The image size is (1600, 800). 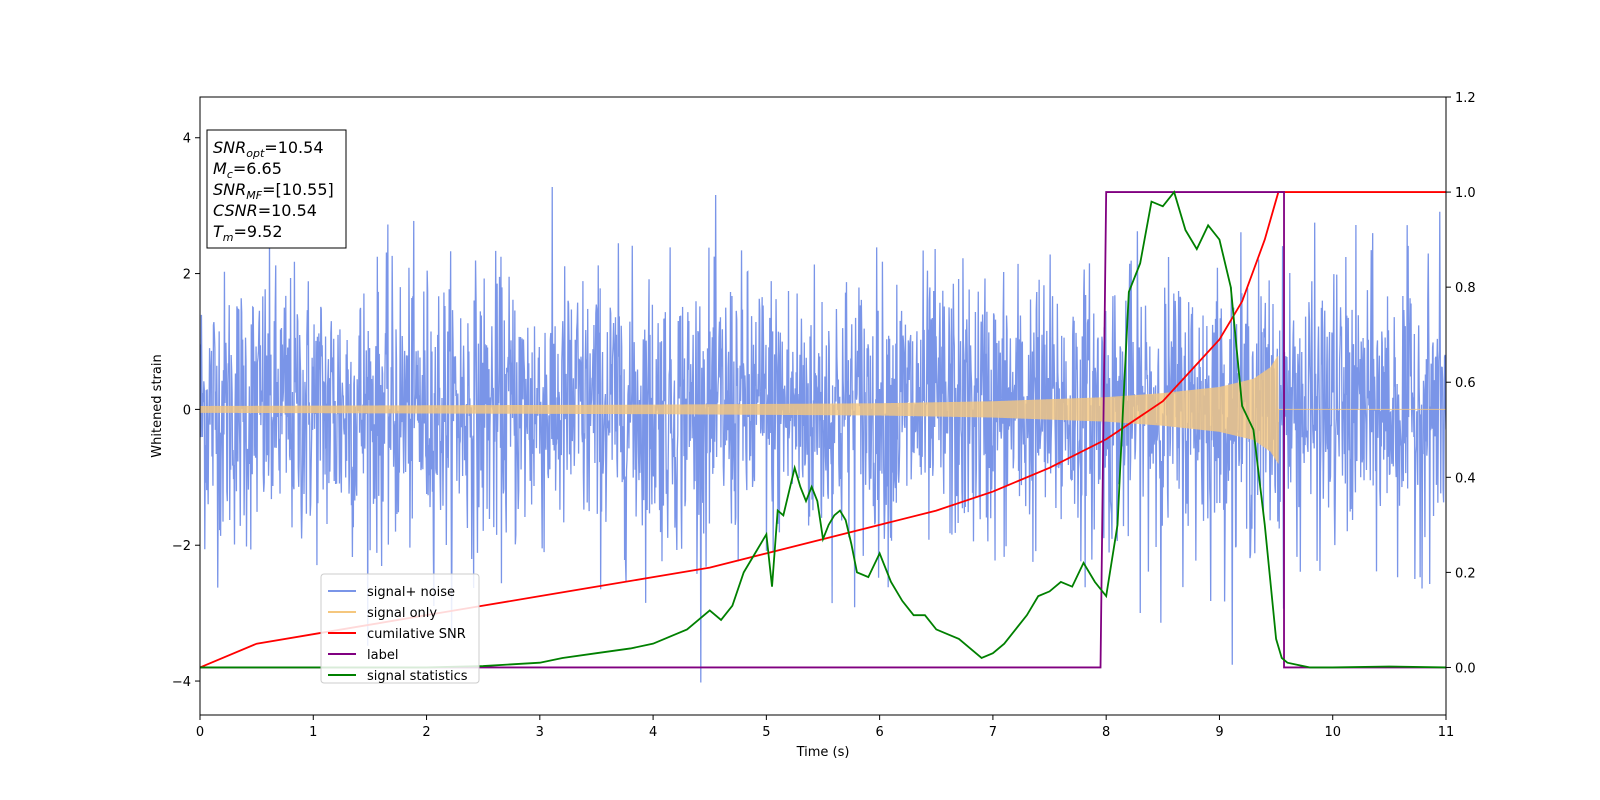 I want to click on annotation-subscript: opt, so click(x=255, y=153).